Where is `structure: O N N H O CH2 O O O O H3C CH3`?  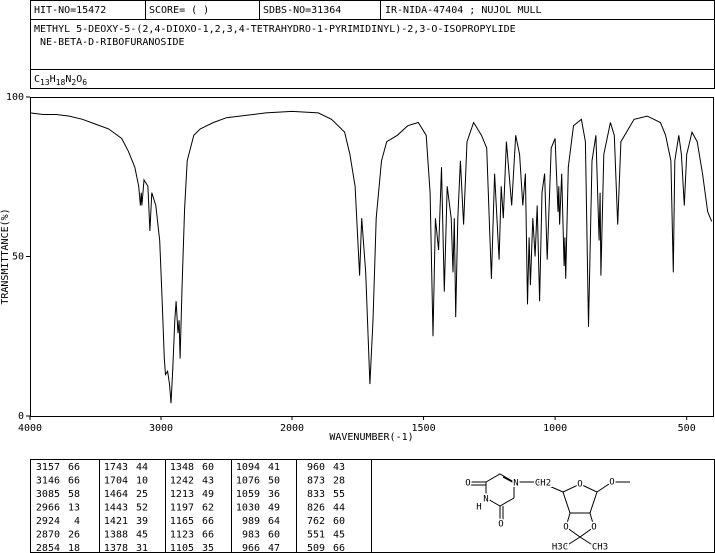
structure: O N N H O CH2 O O O O H3C CH3 is located at coordinates (547, 513).